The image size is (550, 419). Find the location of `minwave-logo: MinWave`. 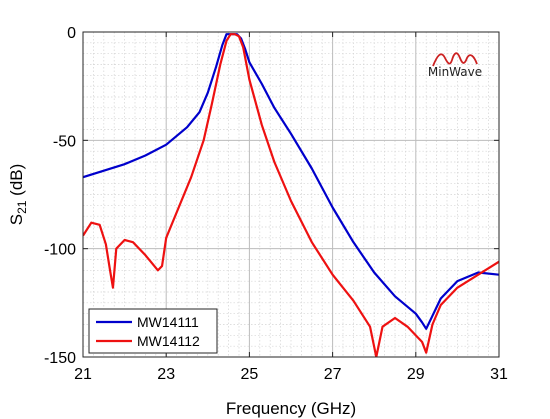

minwave-logo: MinWave is located at coordinates (455, 65).